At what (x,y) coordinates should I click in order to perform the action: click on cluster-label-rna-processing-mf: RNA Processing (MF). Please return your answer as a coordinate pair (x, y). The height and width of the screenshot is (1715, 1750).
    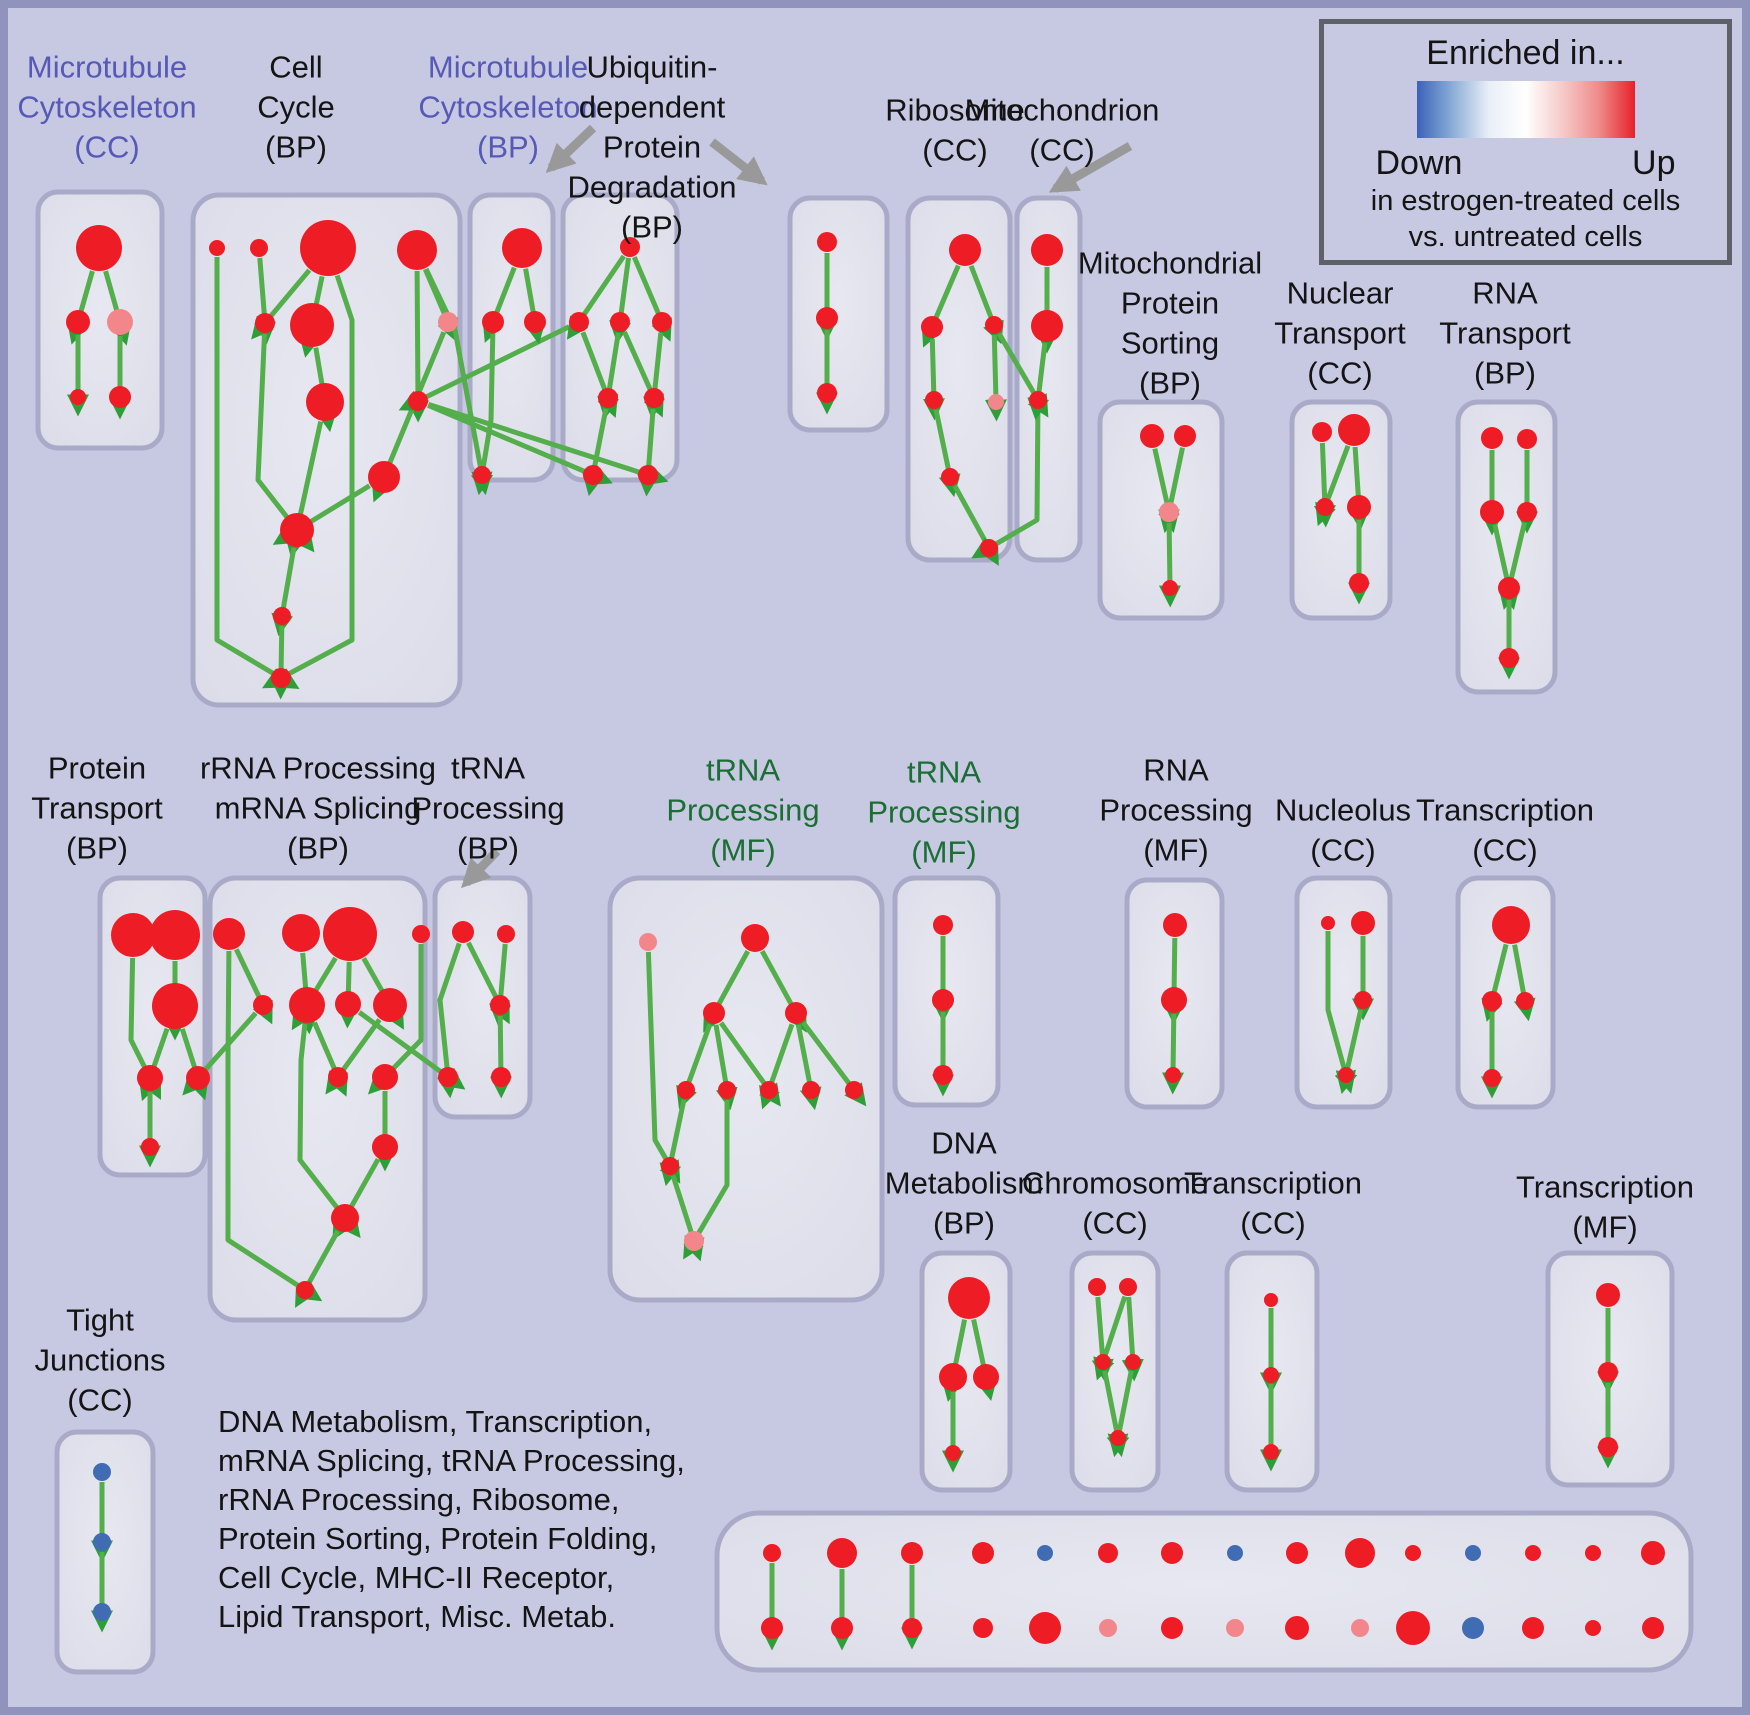
    Looking at the image, I should click on (1175, 809).